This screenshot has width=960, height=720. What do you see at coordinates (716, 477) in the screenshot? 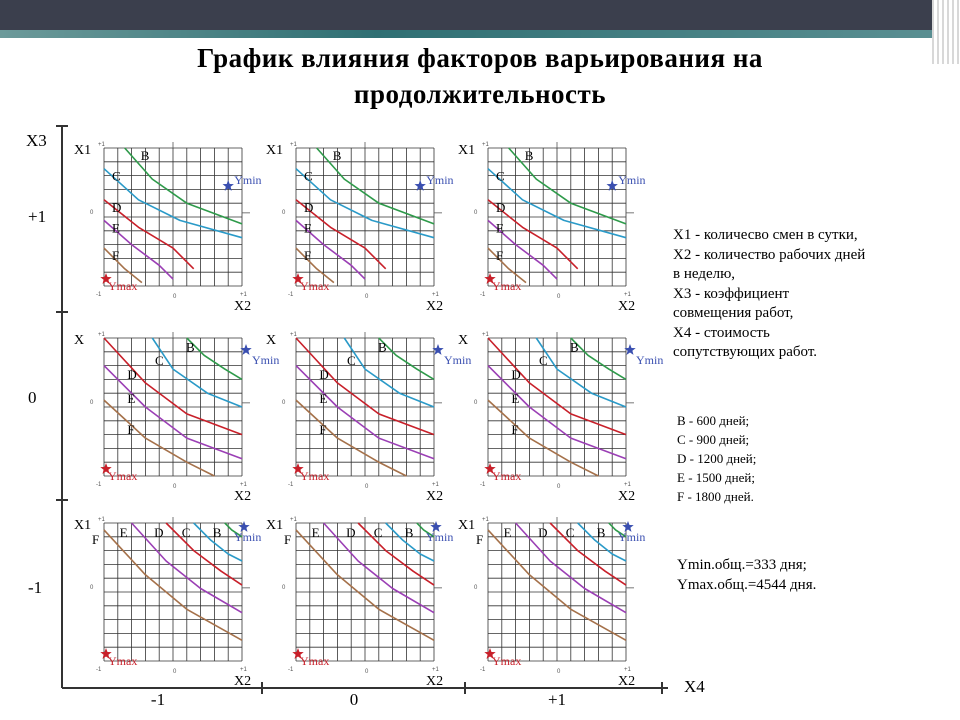
I see `days-line: E - 1500 дней;` at bounding box center [716, 477].